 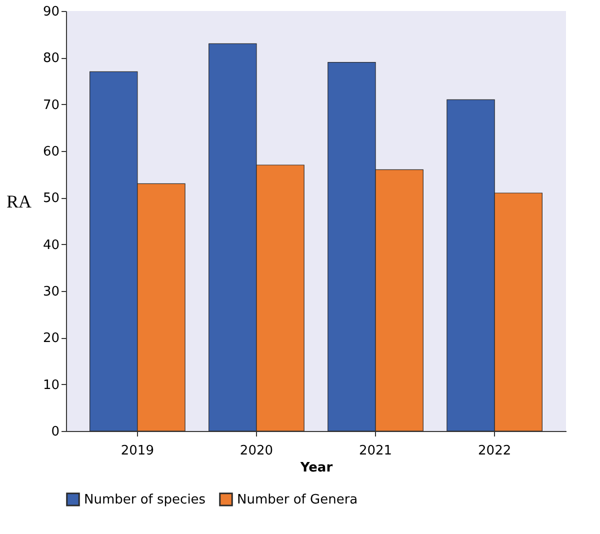 What do you see at coordinates (51, 338) in the screenshot?
I see `y-tick-label: 20` at bounding box center [51, 338].